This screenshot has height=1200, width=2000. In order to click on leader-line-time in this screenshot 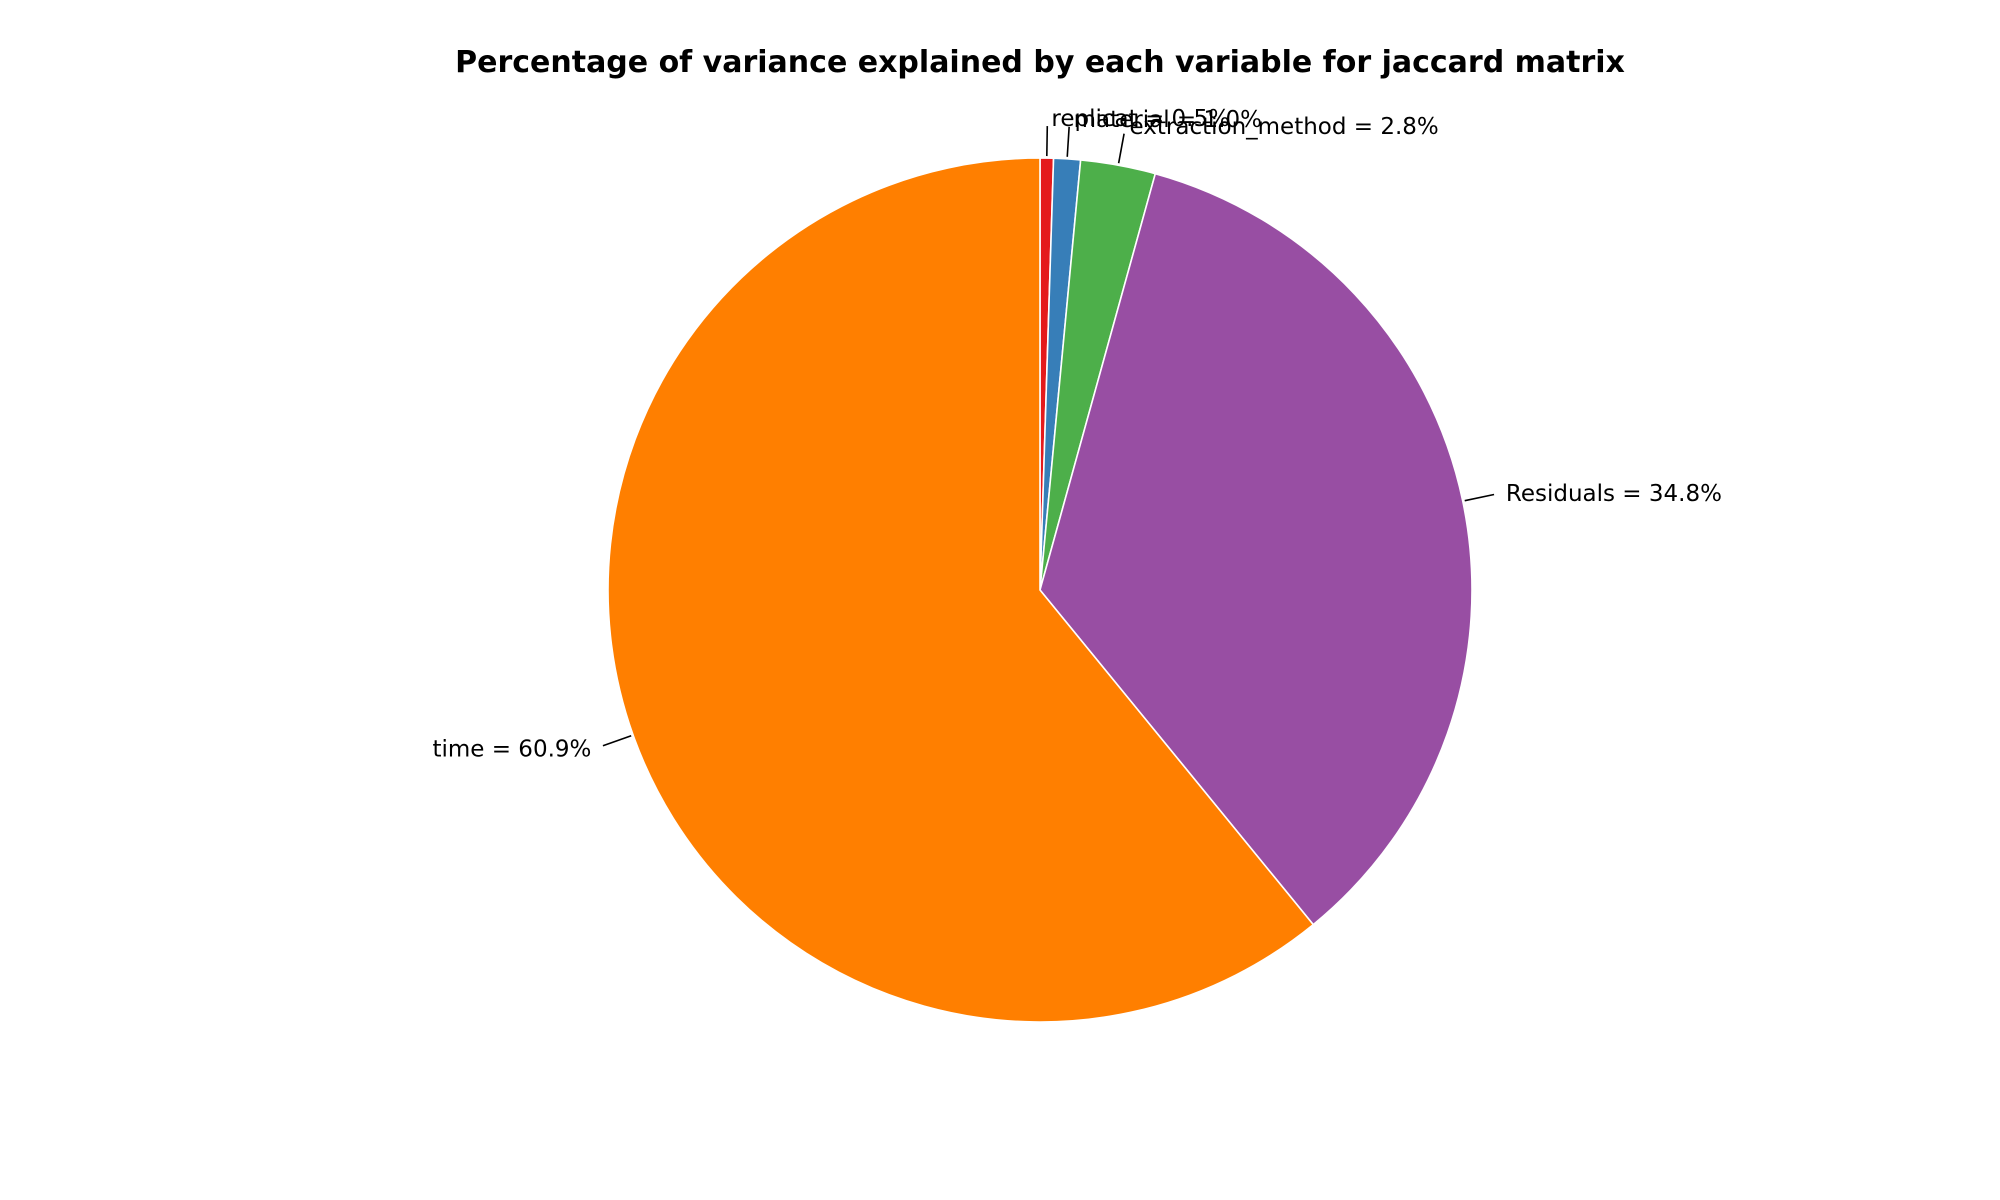, I will do `click(617, 740)`.